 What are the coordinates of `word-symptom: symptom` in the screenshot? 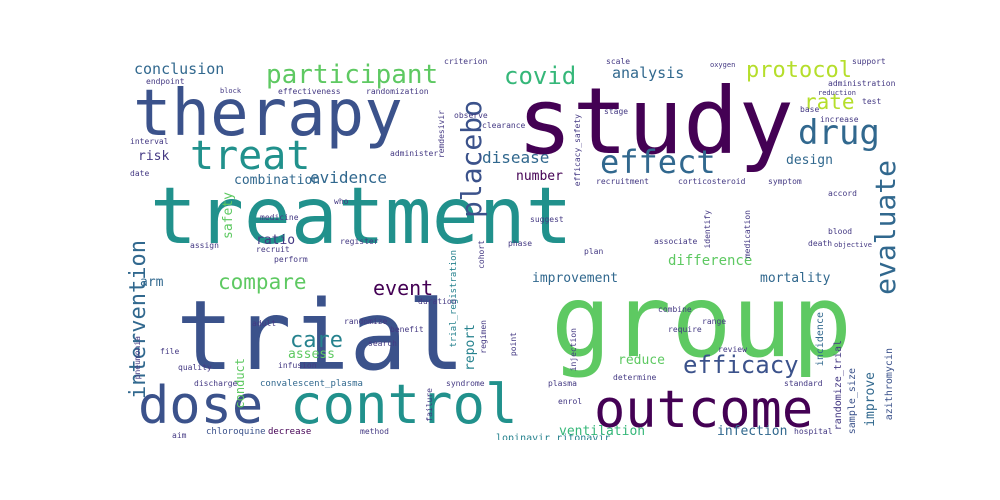 It's located at (785, 181).